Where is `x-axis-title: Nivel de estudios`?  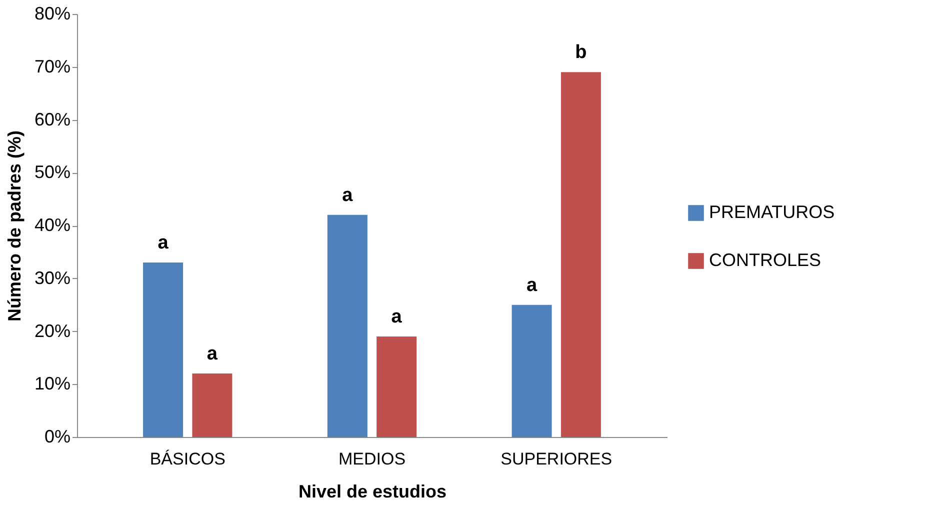
x-axis-title: Nivel de estudios is located at coordinates (372, 492).